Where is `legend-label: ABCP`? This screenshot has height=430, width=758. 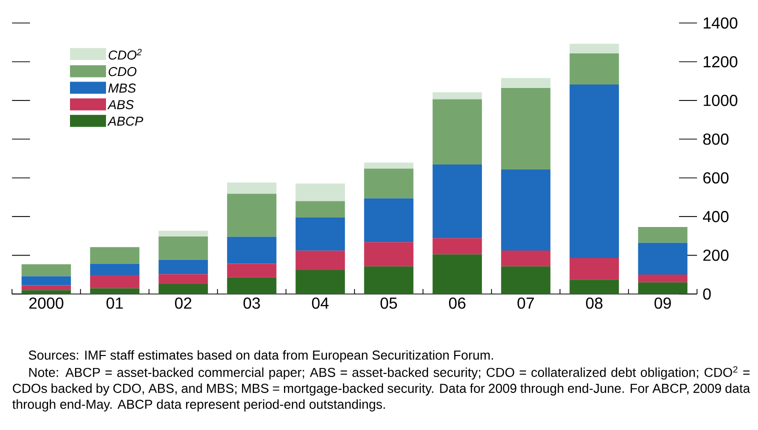 legend-label: ABCP is located at coordinates (125, 121).